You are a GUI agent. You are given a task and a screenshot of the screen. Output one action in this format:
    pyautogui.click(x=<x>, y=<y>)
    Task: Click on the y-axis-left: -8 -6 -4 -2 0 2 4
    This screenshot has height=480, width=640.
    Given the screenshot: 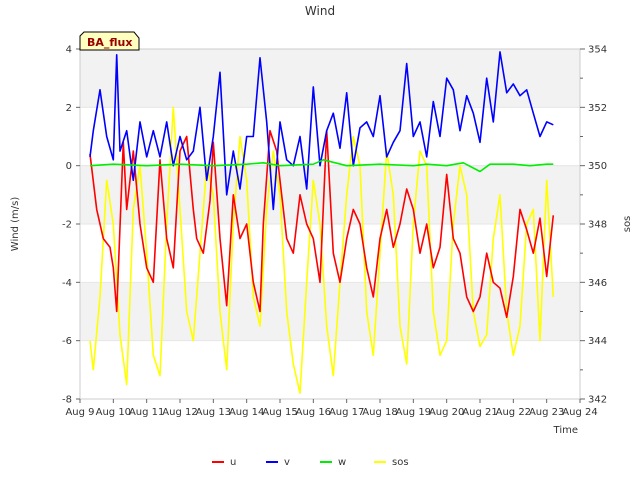 What is the action you would take?
    pyautogui.click(x=71, y=225)
    